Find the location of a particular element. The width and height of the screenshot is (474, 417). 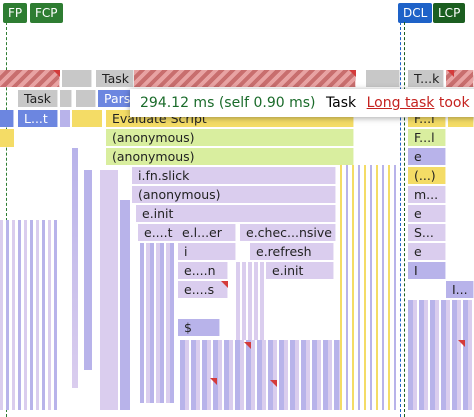

et-block: e....t is located at coordinates (159, 232).